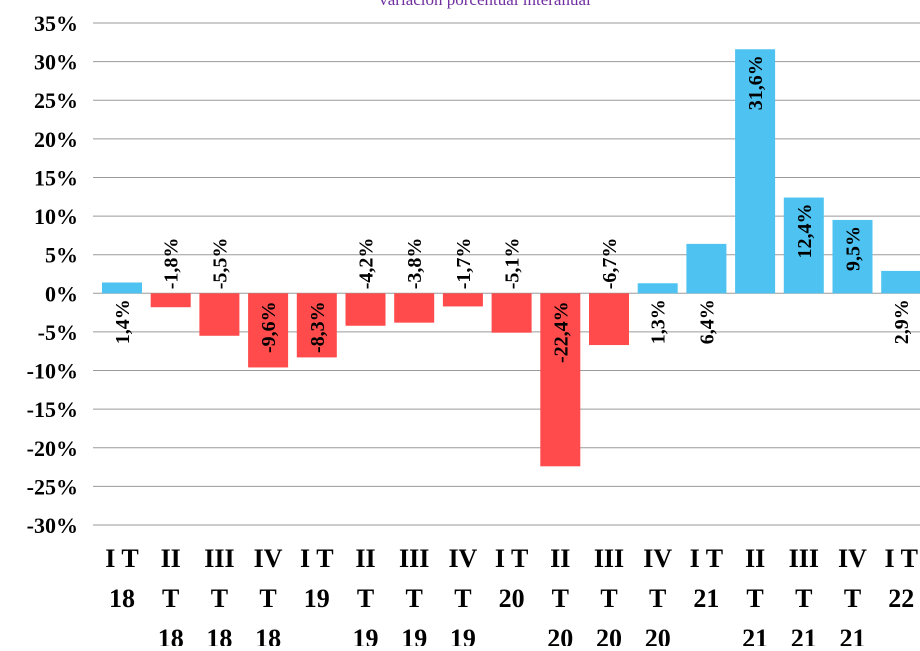 The height and width of the screenshot is (651, 920). I want to click on y-tick-label: -25%, so click(52, 486).